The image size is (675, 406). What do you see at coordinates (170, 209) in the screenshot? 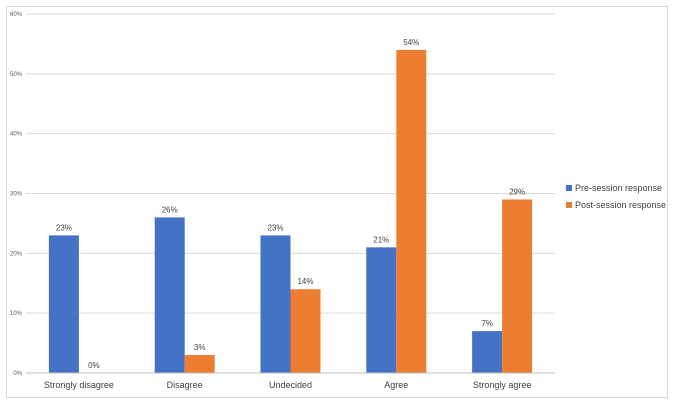
I see `data-label: 26%` at bounding box center [170, 209].